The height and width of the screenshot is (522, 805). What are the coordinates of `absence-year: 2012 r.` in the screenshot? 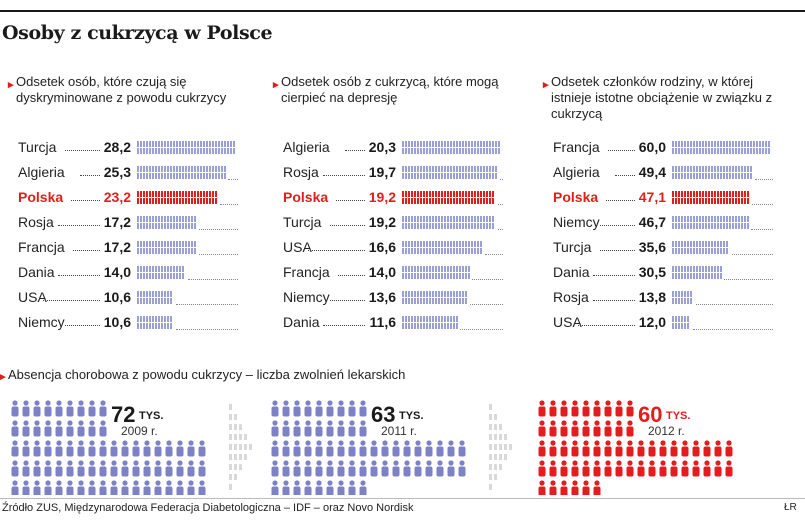 It's located at (666, 431).